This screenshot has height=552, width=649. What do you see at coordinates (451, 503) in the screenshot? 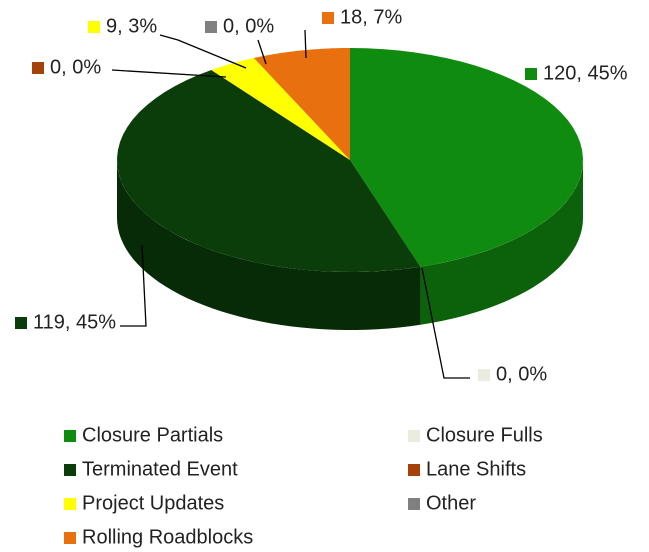
I see `legend-label: Other` at bounding box center [451, 503].